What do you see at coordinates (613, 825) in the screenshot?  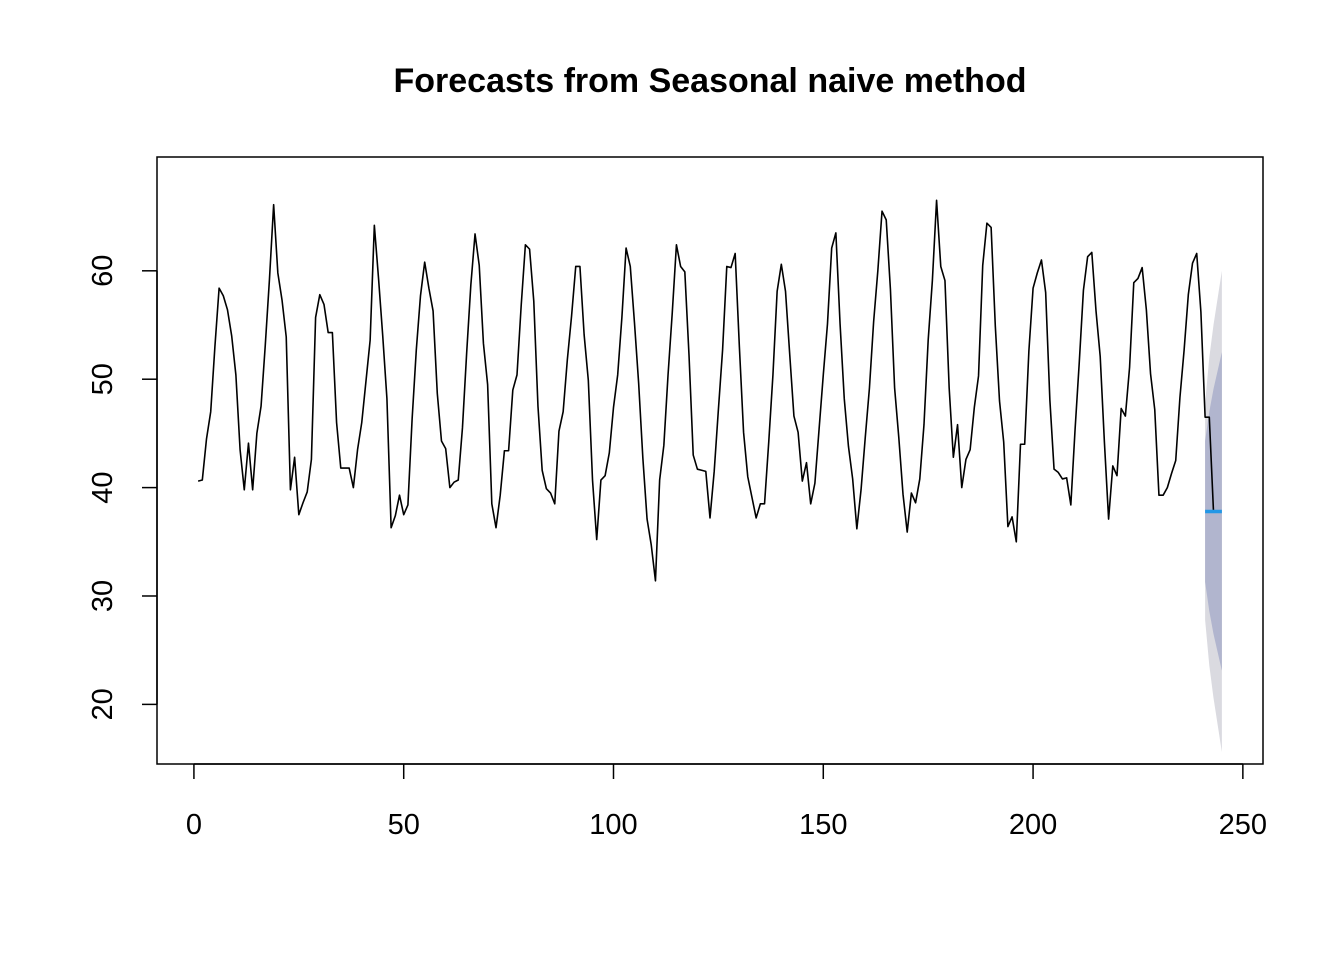 I see `x-tick-label: 100` at bounding box center [613, 825].